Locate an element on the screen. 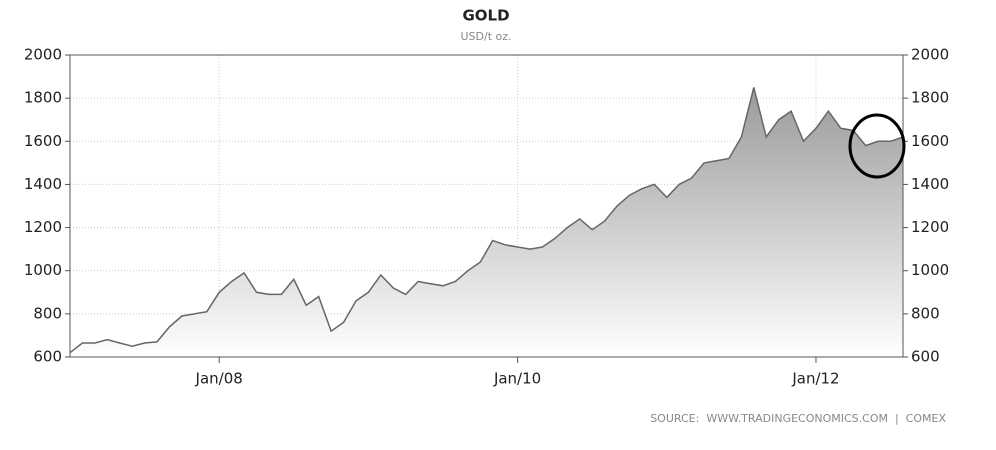 This screenshot has width=996, height=450. y-tick-label: 1800 is located at coordinates (43, 98).